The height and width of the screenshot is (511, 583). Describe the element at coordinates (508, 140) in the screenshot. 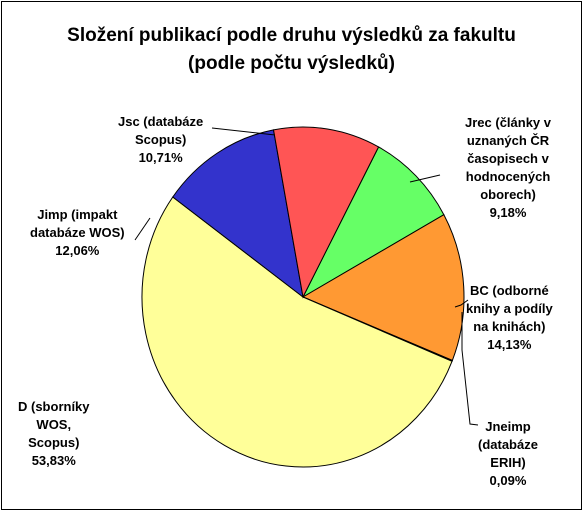

I see `label-jrec-line2: uznaných ČR` at that location.